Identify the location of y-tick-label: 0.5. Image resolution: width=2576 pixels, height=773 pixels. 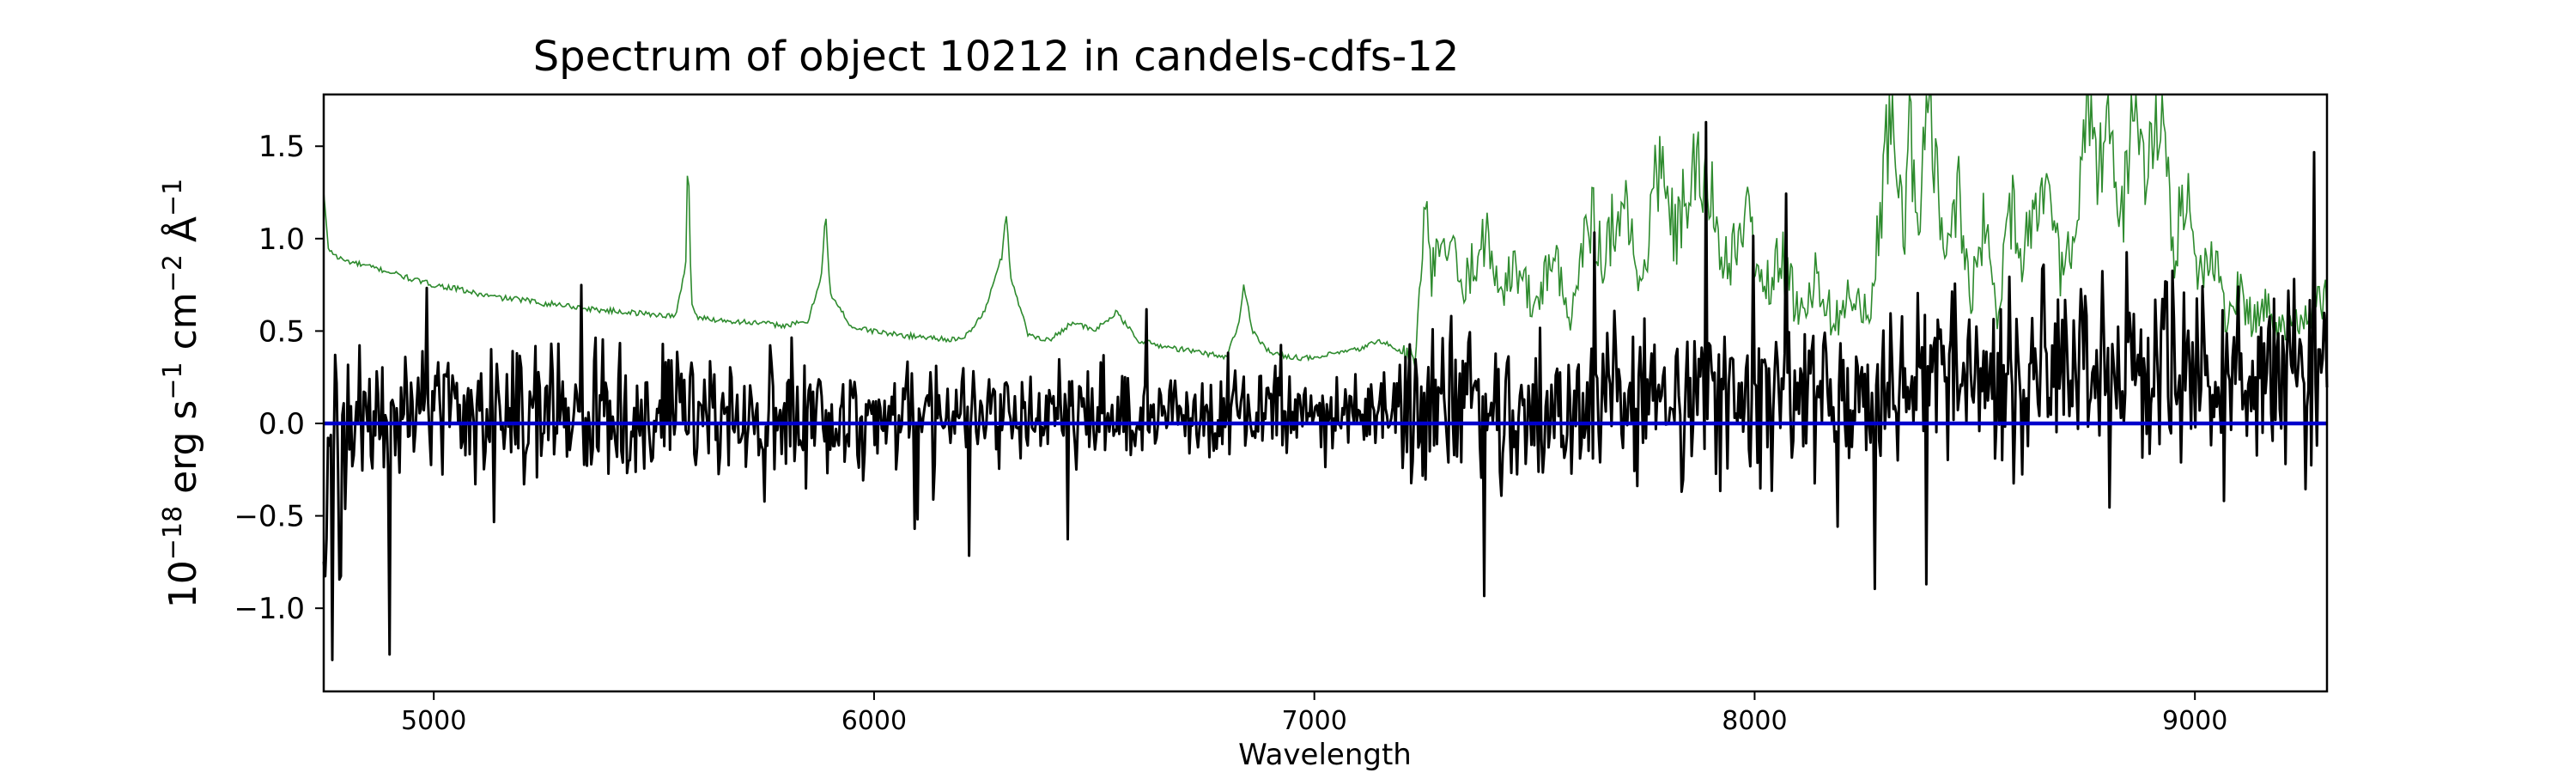
(281, 331).